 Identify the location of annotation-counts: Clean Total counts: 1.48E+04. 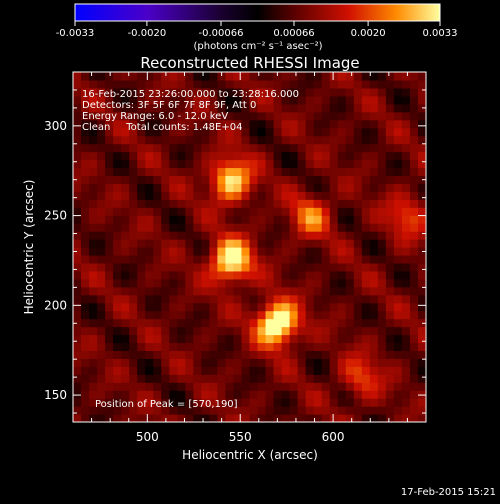
(162, 127).